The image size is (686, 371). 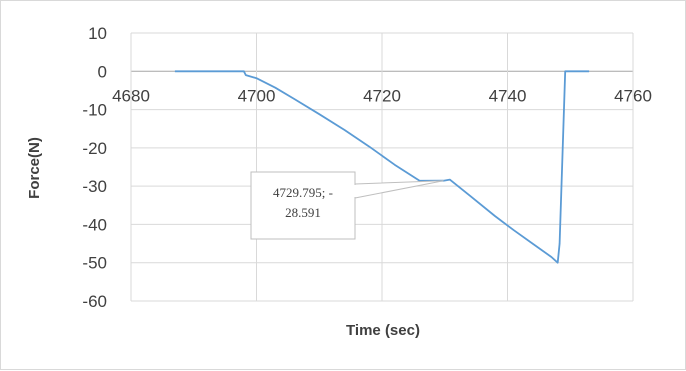 What do you see at coordinates (303, 192) in the screenshot?
I see `callout-text-line1: 4729.795; -` at bounding box center [303, 192].